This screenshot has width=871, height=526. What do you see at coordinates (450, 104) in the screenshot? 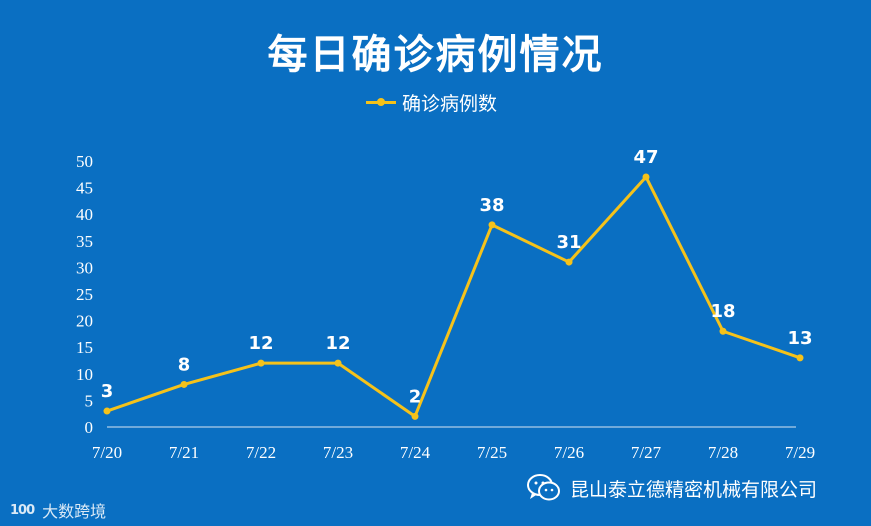
I see `legend-label: 确诊病例数` at bounding box center [450, 104].